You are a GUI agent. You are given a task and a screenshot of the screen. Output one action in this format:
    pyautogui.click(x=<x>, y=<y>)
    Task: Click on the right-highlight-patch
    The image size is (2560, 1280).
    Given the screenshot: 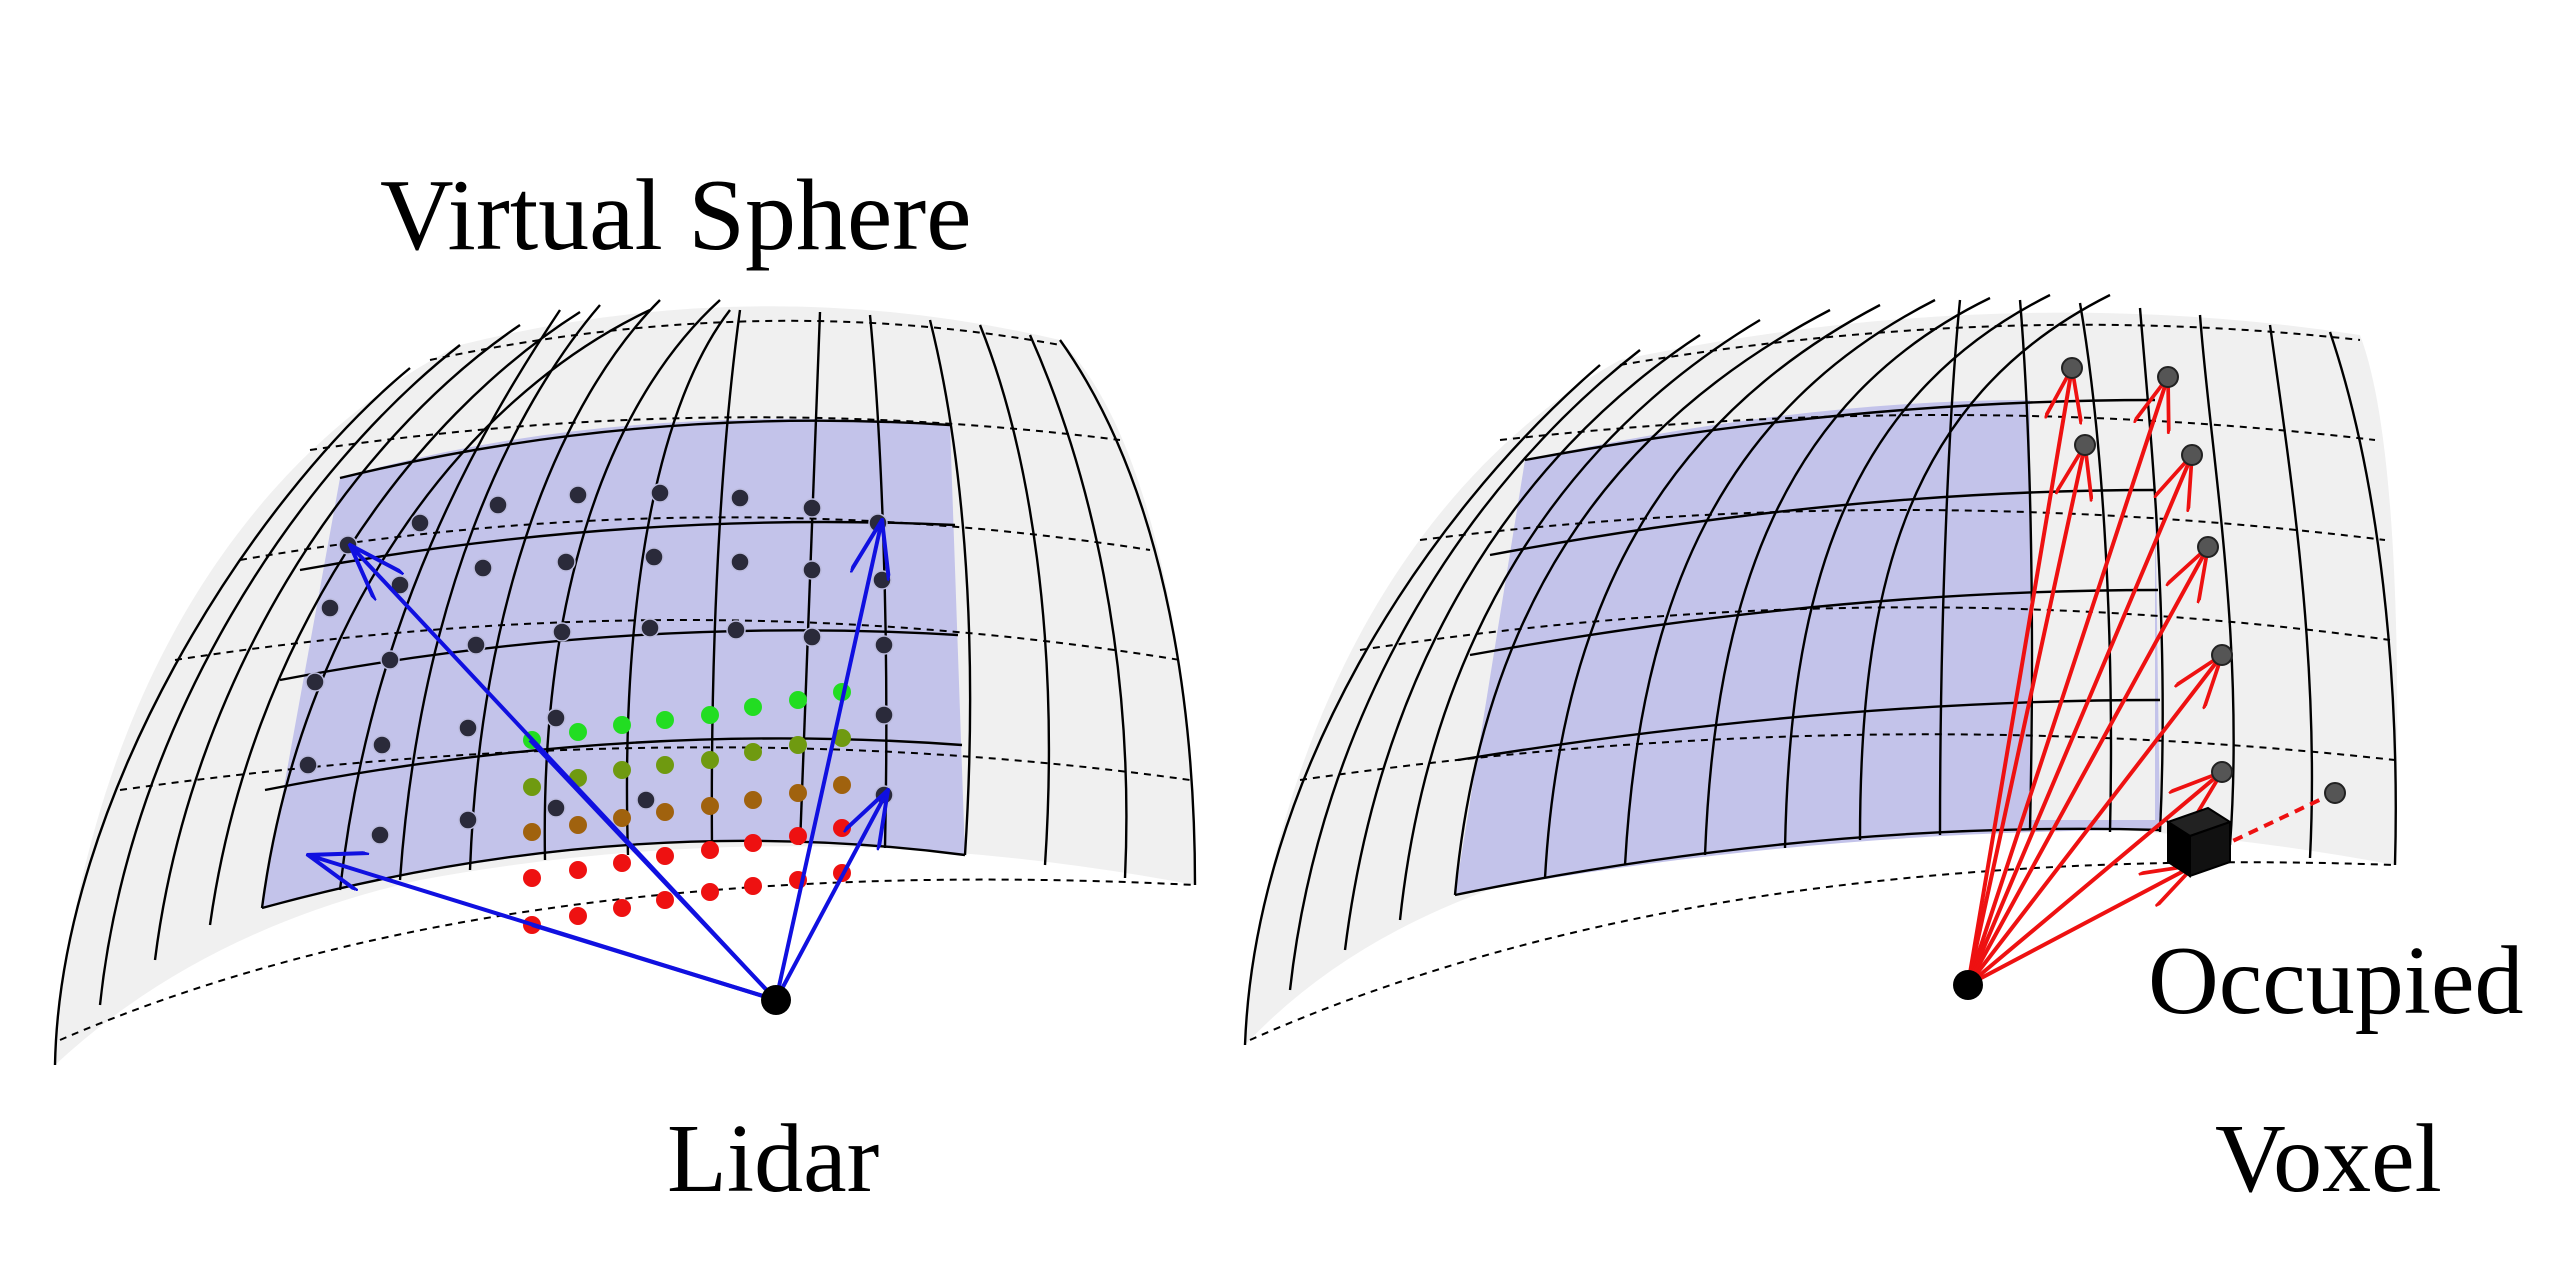 What is the action you would take?
    pyautogui.click(x=1807, y=647)
    